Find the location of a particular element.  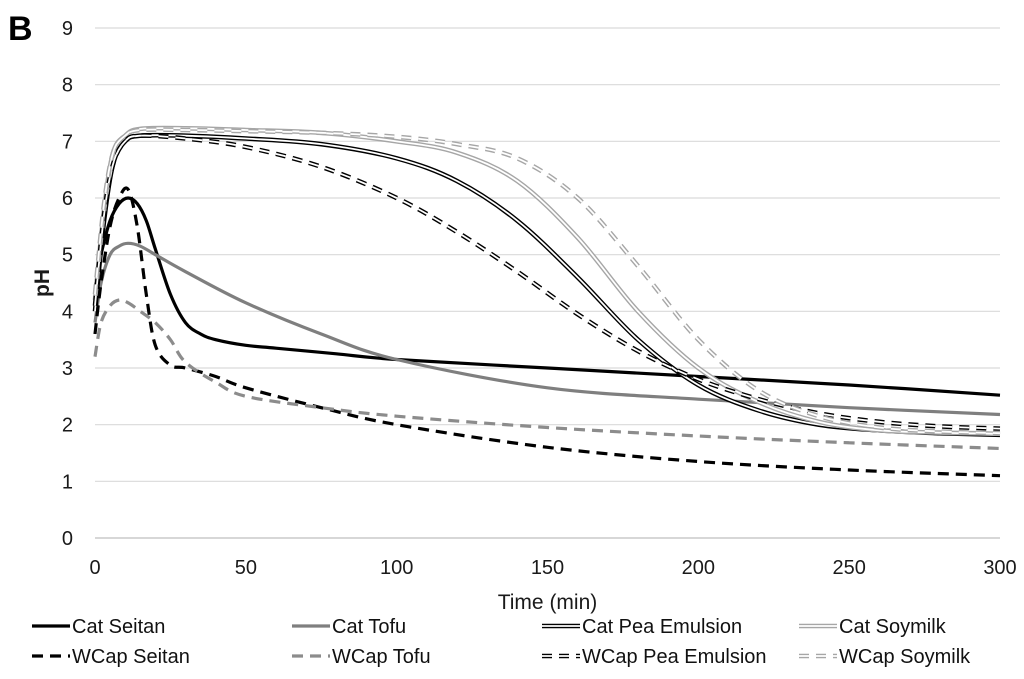

x-axis-title: Time (min) is located at coordinates (548, 602).